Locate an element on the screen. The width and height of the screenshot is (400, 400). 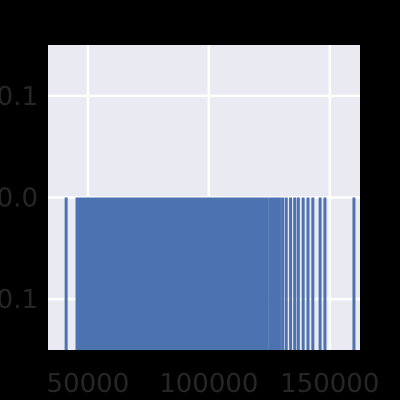
x-tick-label-2: 150000 is located at coordinates (329, 384).